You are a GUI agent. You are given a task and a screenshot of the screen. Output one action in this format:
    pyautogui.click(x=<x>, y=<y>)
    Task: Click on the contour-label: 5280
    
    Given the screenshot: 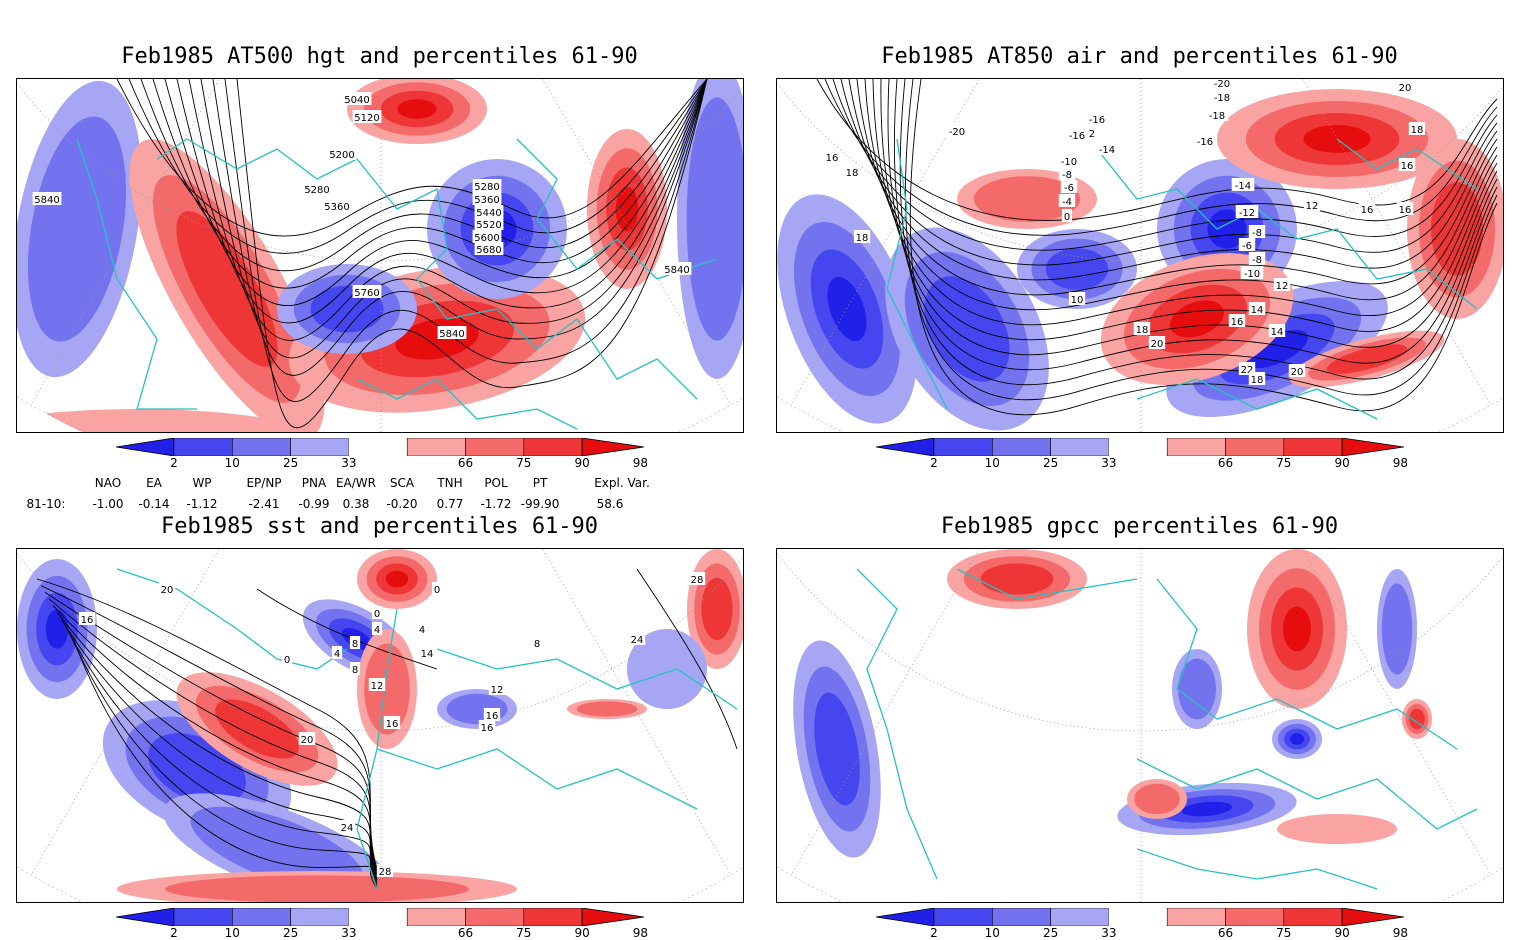 What is the action you would take?
    pyautogui.click(x=486, y=187)
    